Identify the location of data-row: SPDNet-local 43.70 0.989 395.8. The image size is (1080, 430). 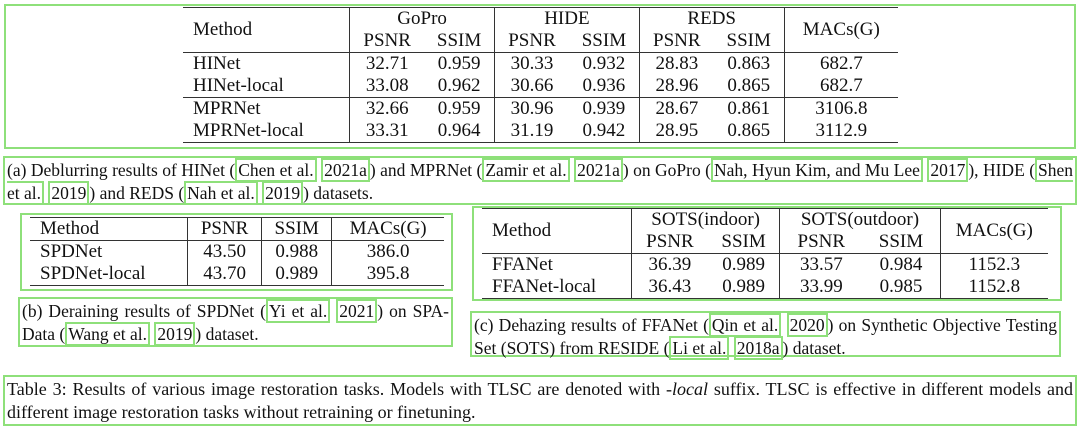
(237, 274).